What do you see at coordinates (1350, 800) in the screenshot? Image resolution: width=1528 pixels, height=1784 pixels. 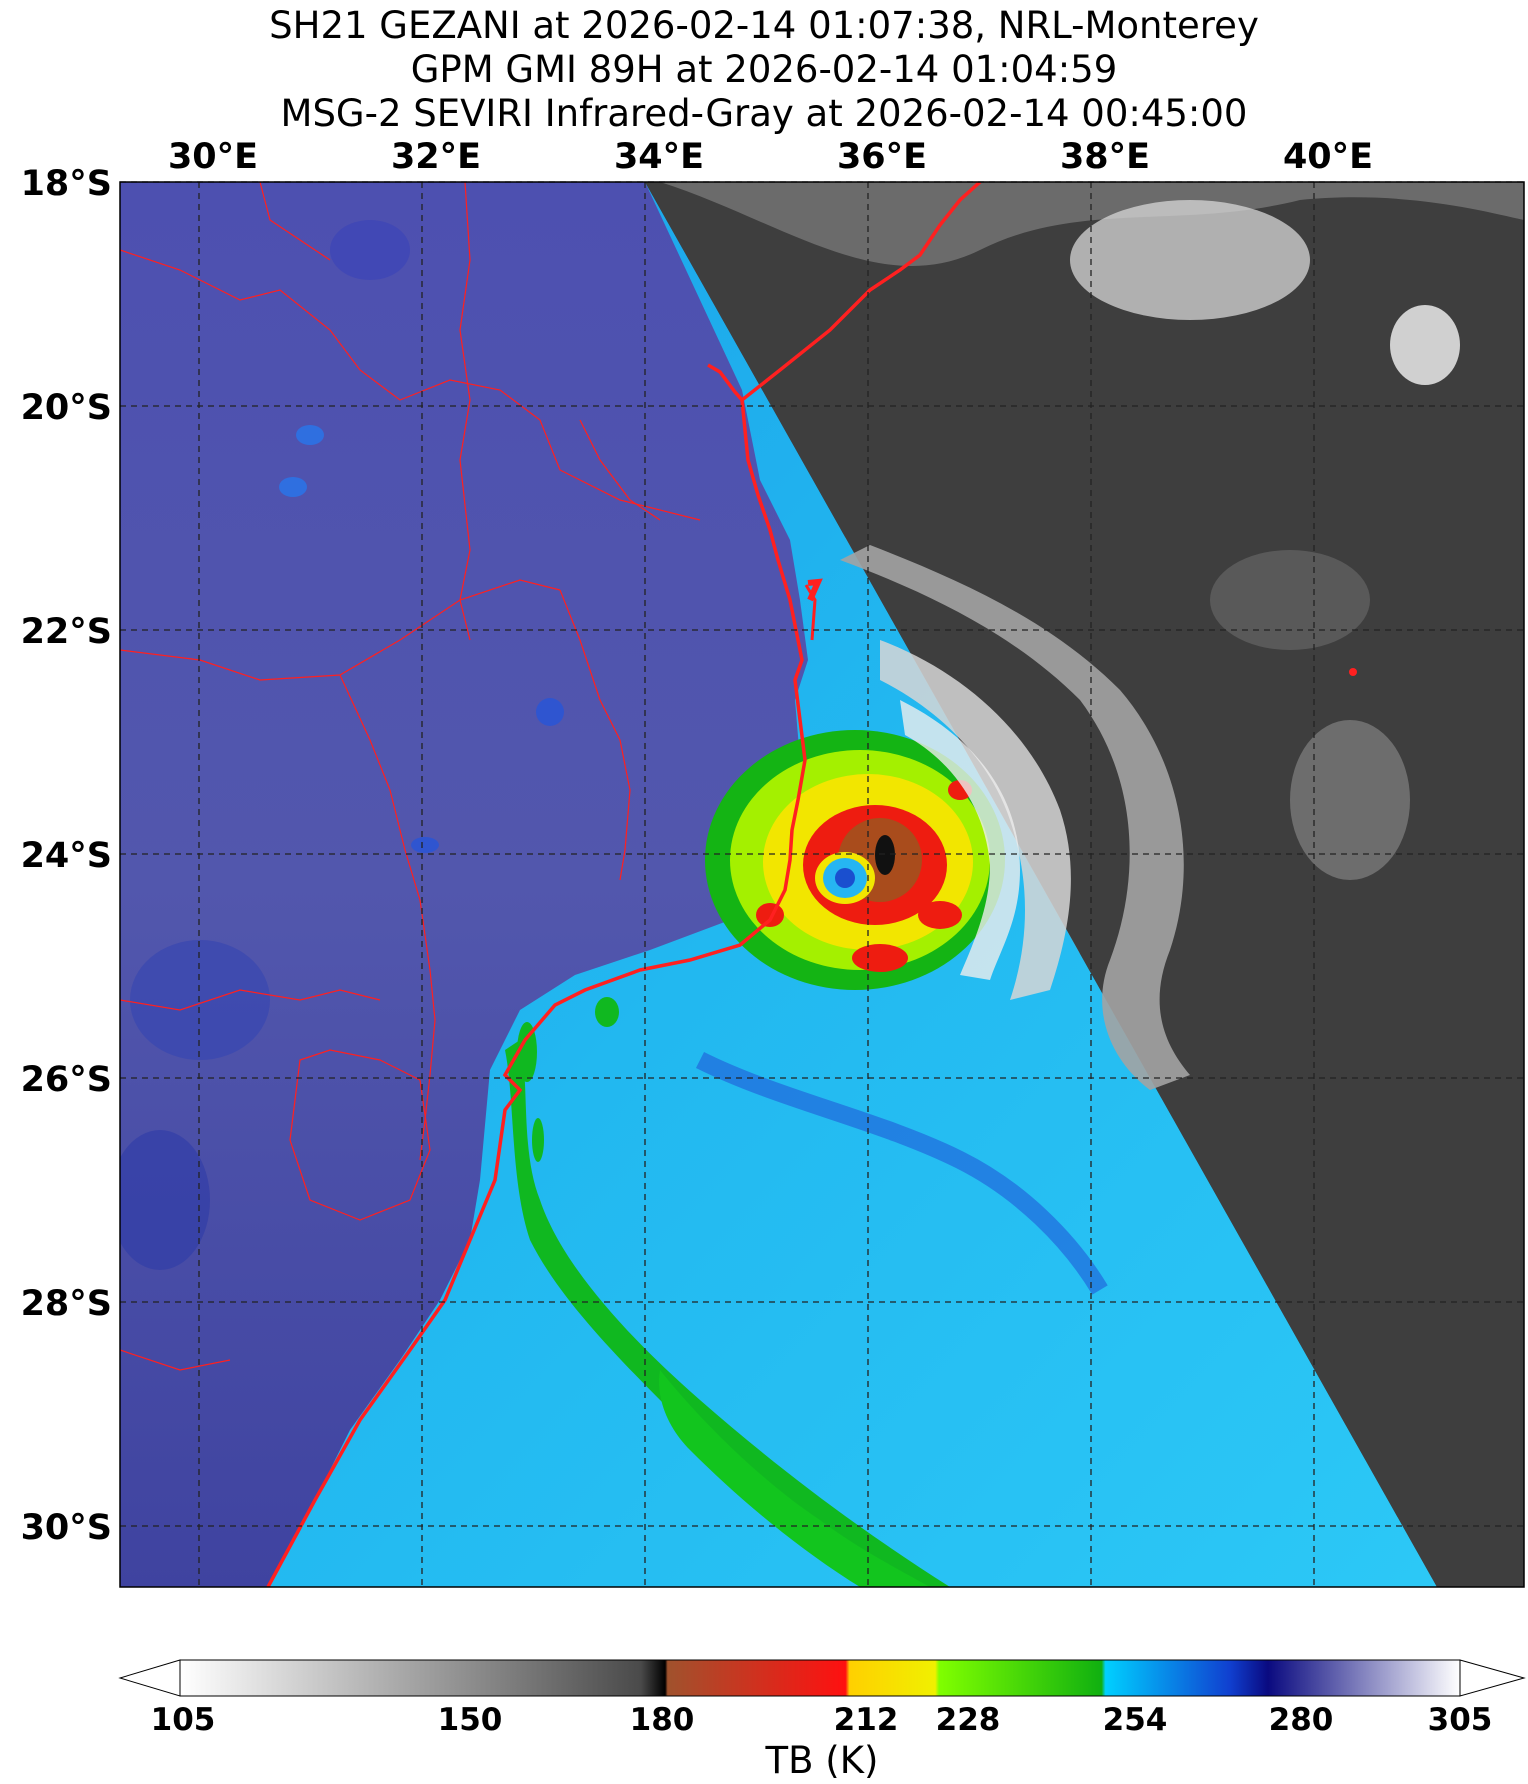 I see `seviri-cloud-east` at bounding box center [1350, 800].